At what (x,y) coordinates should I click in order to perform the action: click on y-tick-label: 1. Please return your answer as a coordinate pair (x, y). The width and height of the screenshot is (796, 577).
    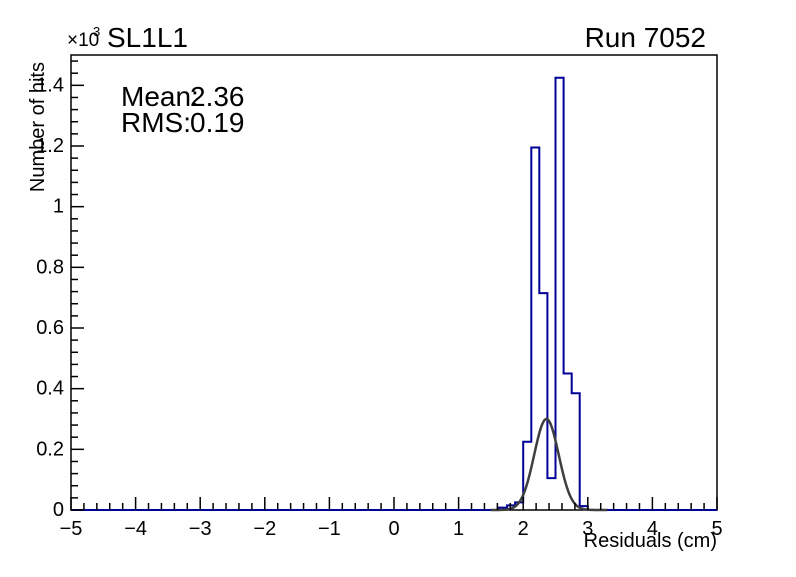
    Looking at the image, I should click on (58, 207).